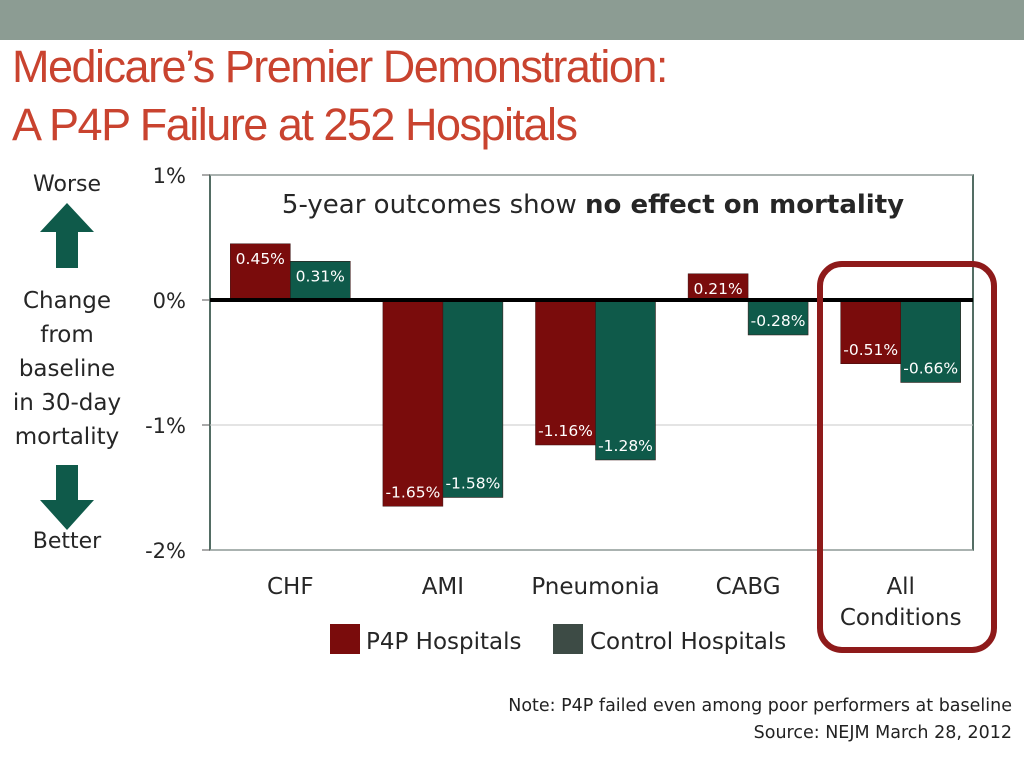 Image resolution: width=1024 pixels, height=768 pixels. What do you see at coordinates (345, 639) in the screenshot?
I see `legend-swatch-p4p` at bounding box center [345, 639].